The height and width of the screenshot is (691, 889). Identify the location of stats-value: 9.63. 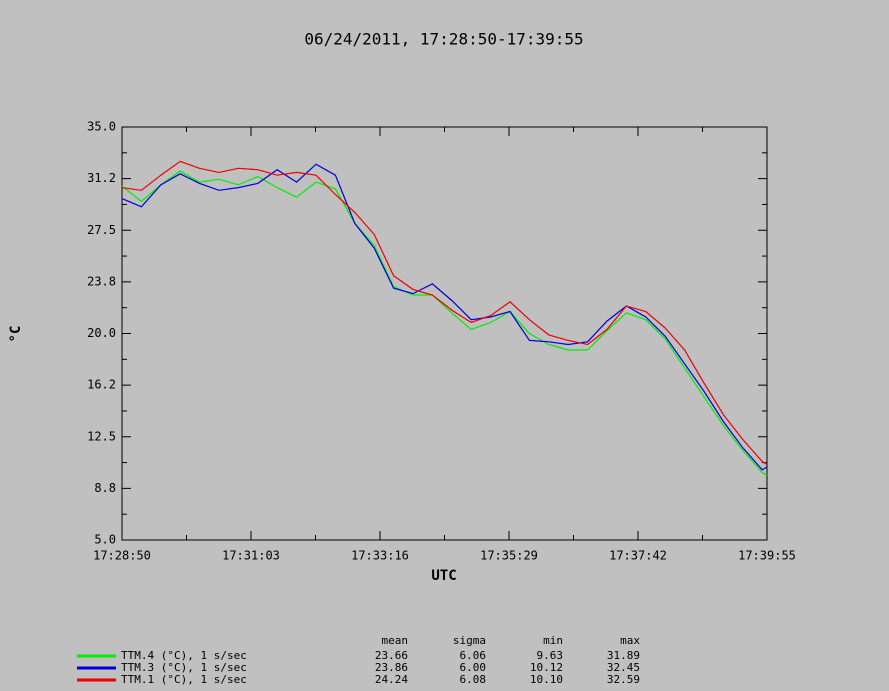
(550, 655).